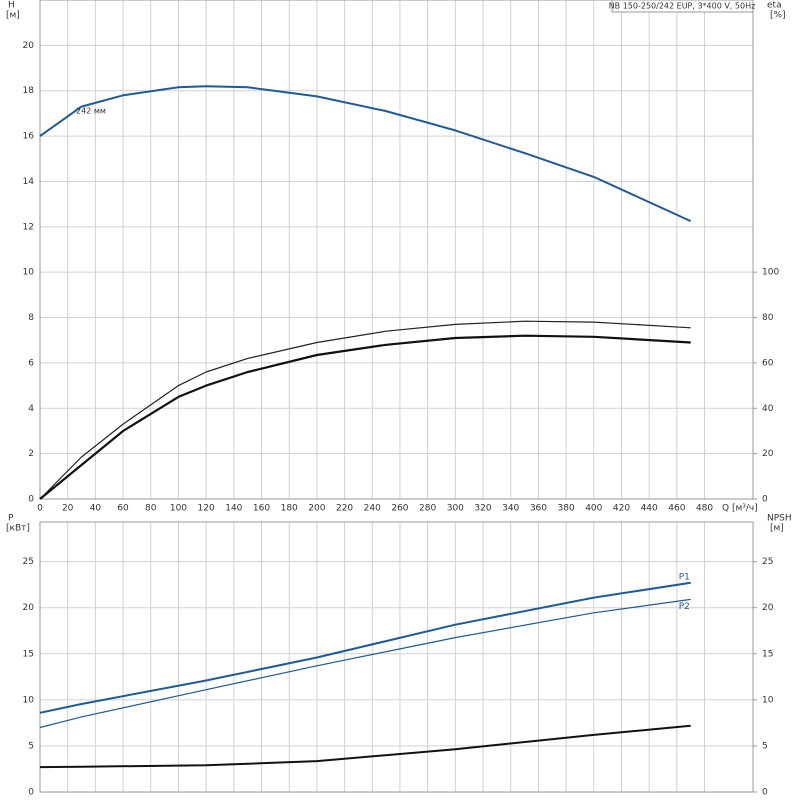 The image size is (800, 800). I want to click on y2-tick-label: 60, so click(768, 363).